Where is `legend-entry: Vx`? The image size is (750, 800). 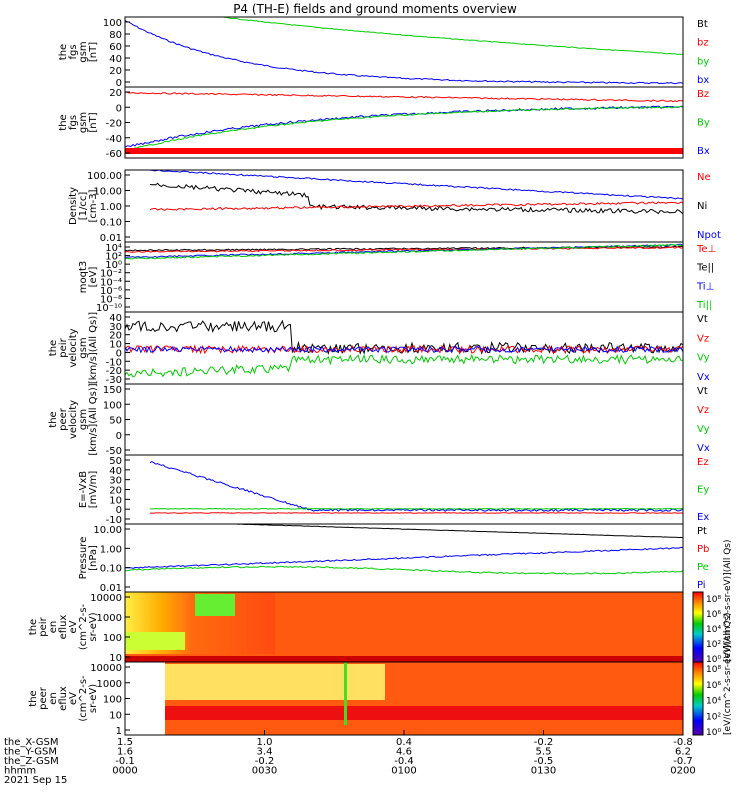 legend-entry: Vx is located at coordinates (703, 448).